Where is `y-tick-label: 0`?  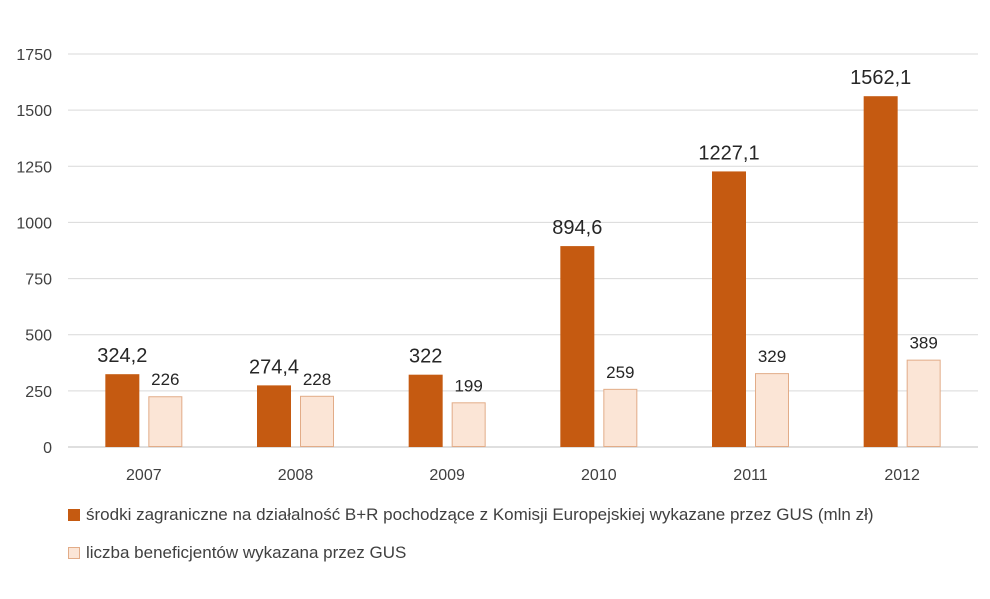
y-tick-label: 0 is located at coordinates (47, 448).